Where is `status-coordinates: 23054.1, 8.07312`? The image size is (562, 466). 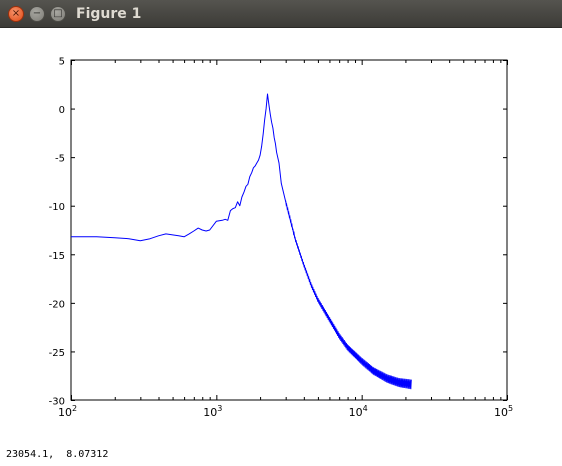 status-coordinates: 23054.1, 8.07312 is located at coordinates (57, 454).